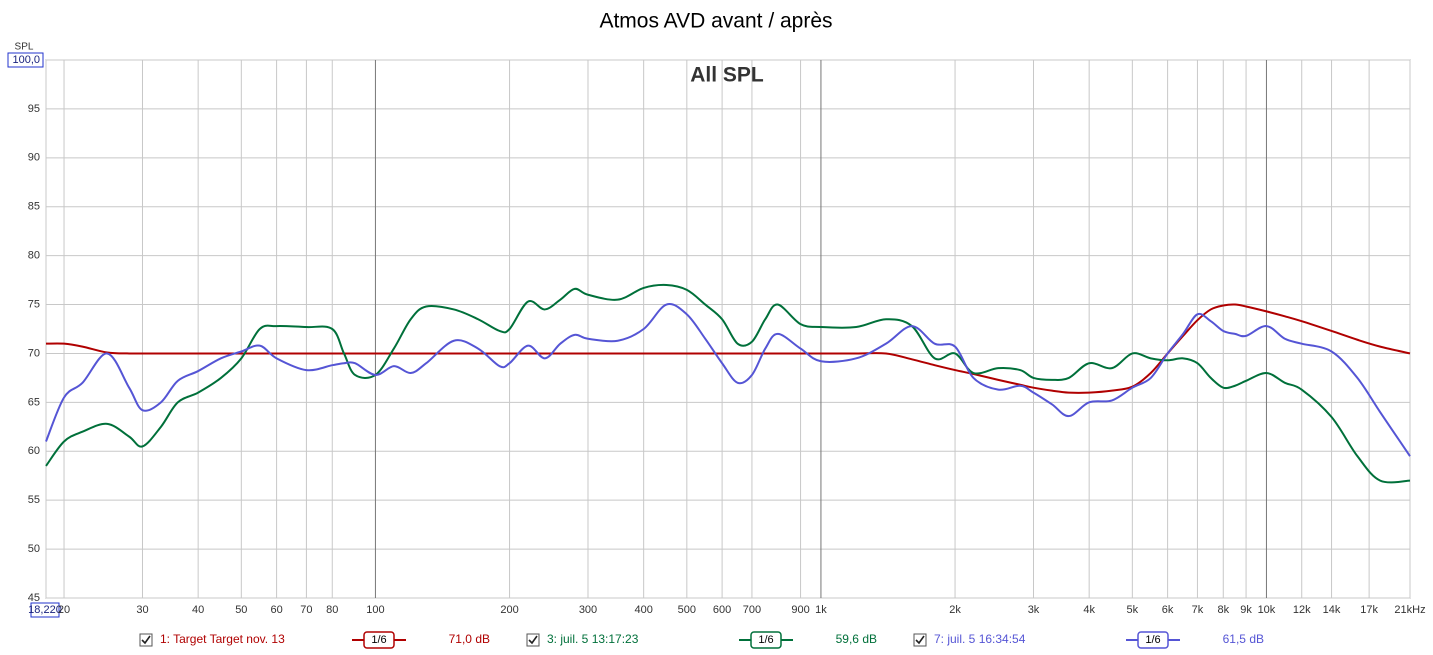  What do you see at coordinates (34, 207) in the screenshot?
I see `y-tick-label: 85` at bounding box center [34, 207].